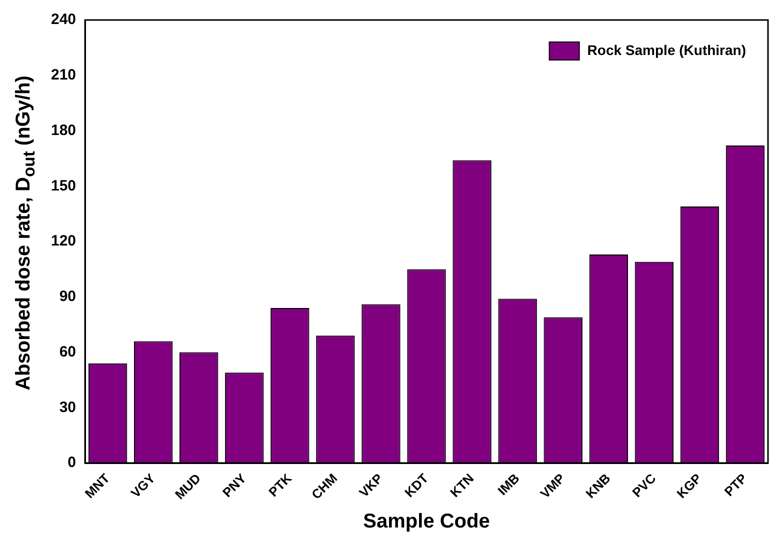 Image resolution: width=782 pixels, height=547 pixels. Describe the element at coordinates (508, 484) in the screenshot. I see `x-tick-label: IMB` at that location.